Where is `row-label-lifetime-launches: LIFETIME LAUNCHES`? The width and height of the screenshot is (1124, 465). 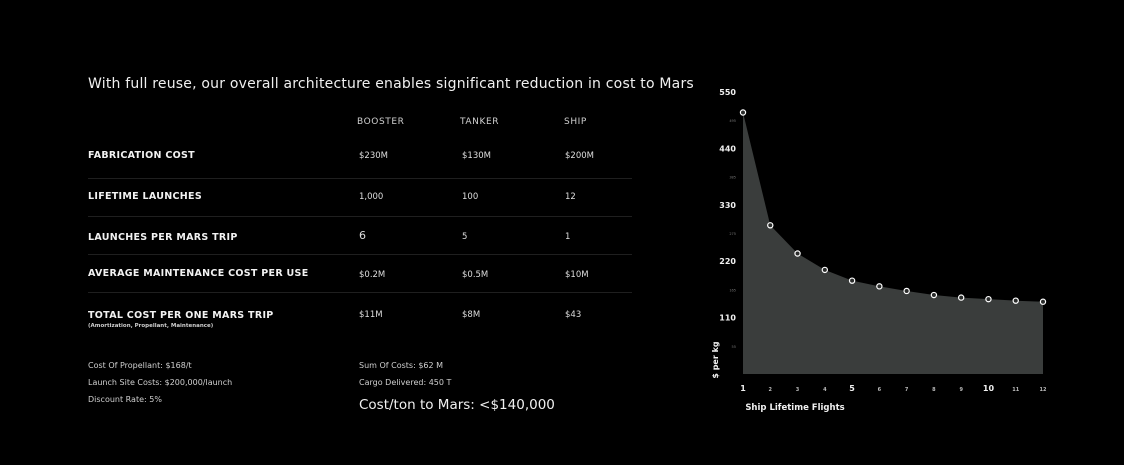
row-label-lifetime-launches: LIFETIME LAUNCHES is located at coordinates (145, 196).